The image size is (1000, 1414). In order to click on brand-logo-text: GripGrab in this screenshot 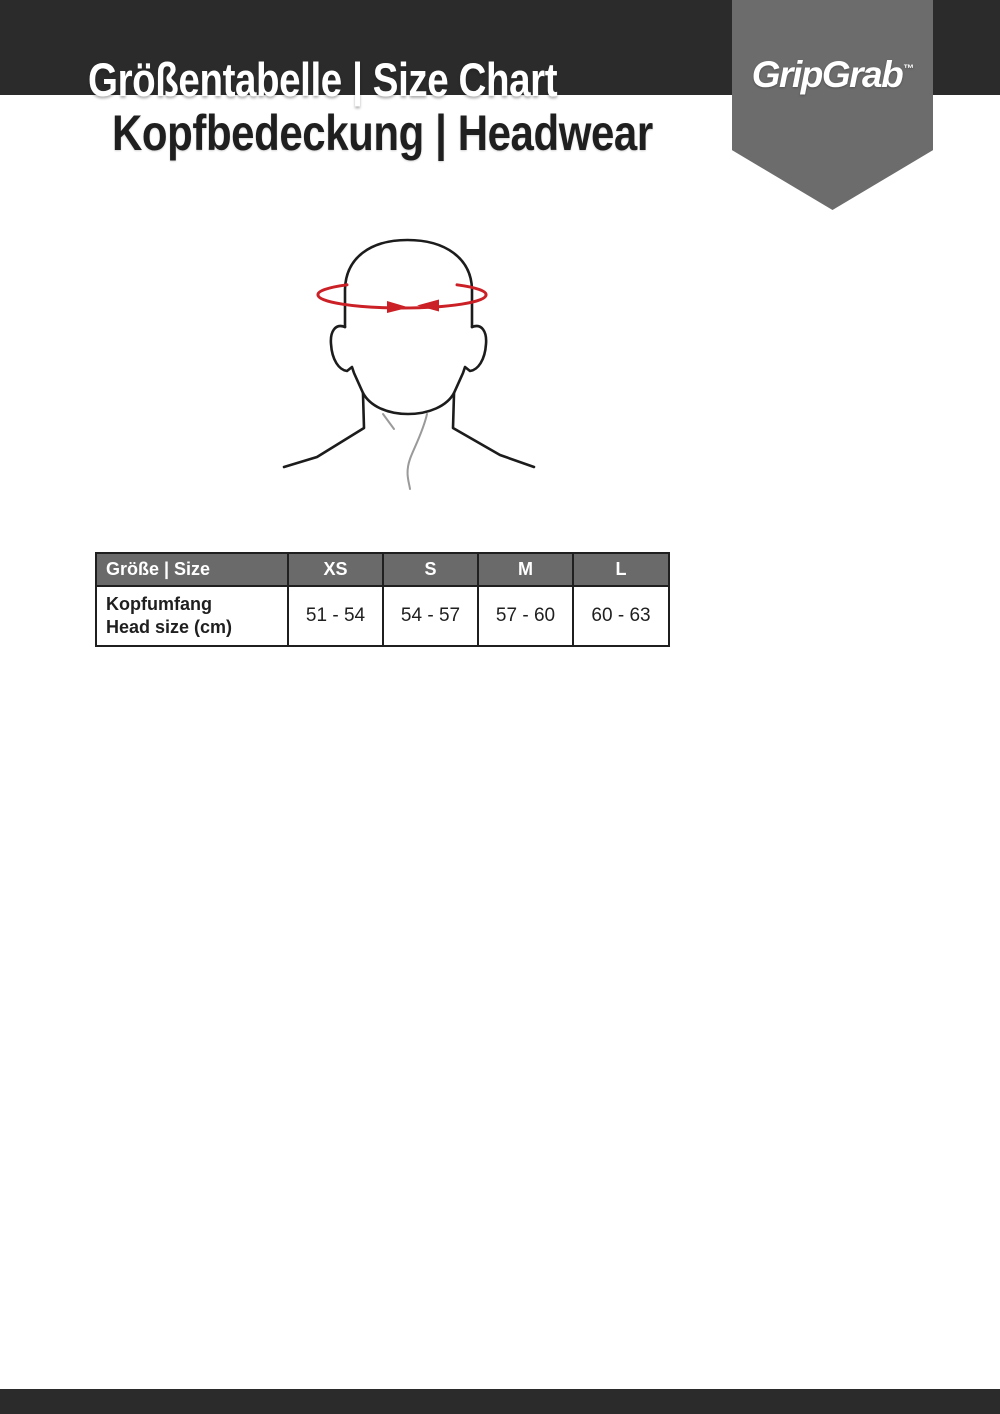, I will do `click(827, 74)`.